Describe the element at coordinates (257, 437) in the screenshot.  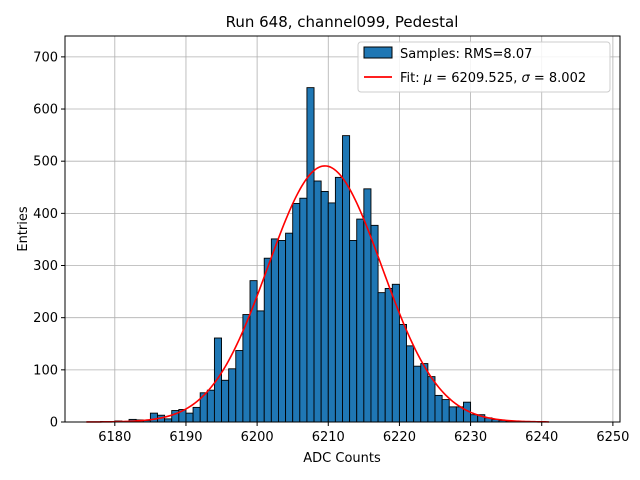
I see `x-tick-label: 6200` at that location.